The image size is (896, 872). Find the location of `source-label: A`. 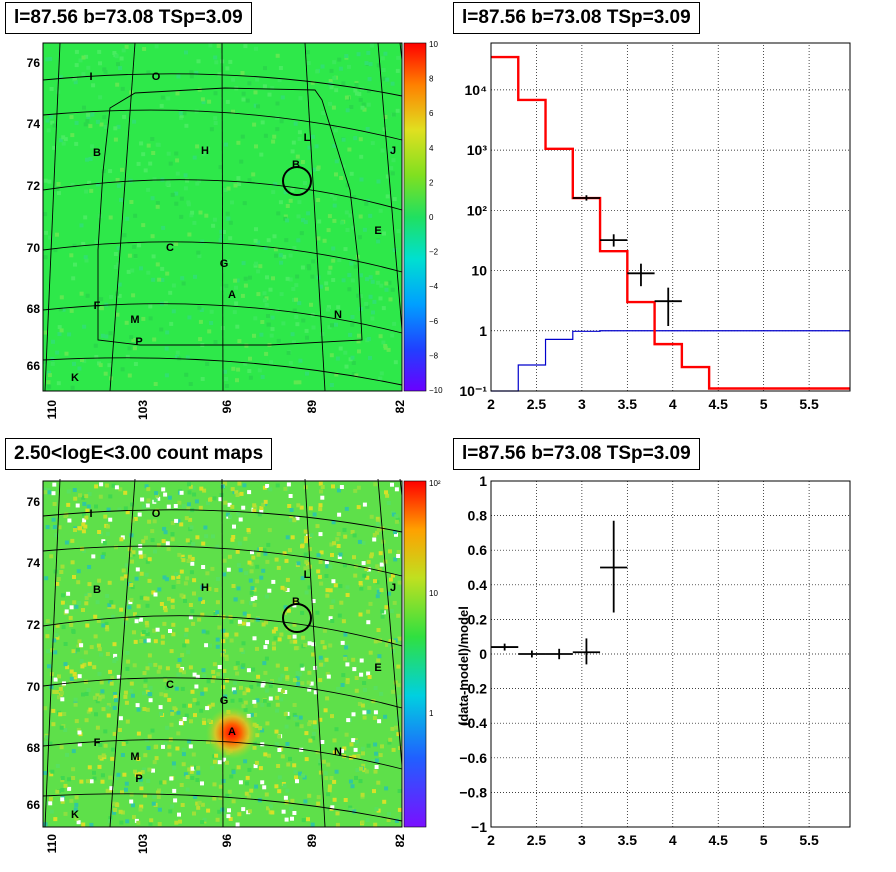

source-label: A is located at coordinates (232, 732).